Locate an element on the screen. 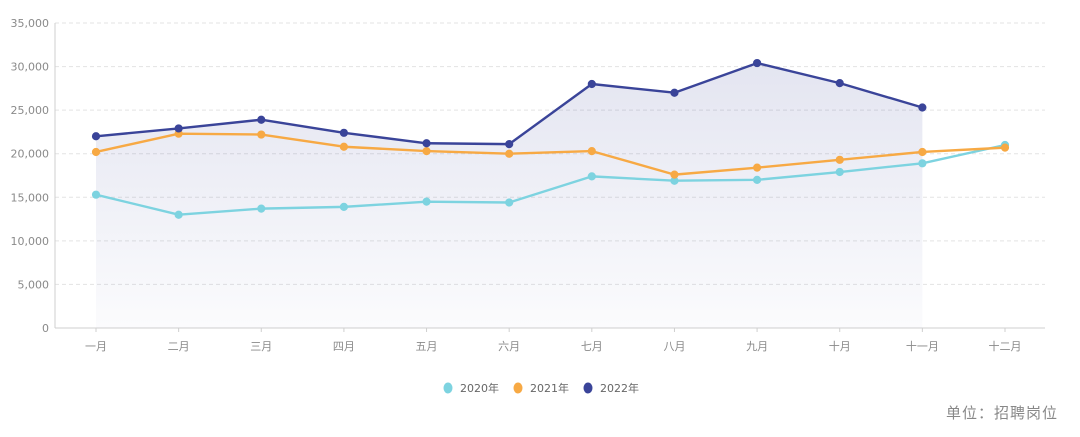 This screenshot has height=437, width=1080. y-tick-label: 5,000 is located at coordinates (34, 284).